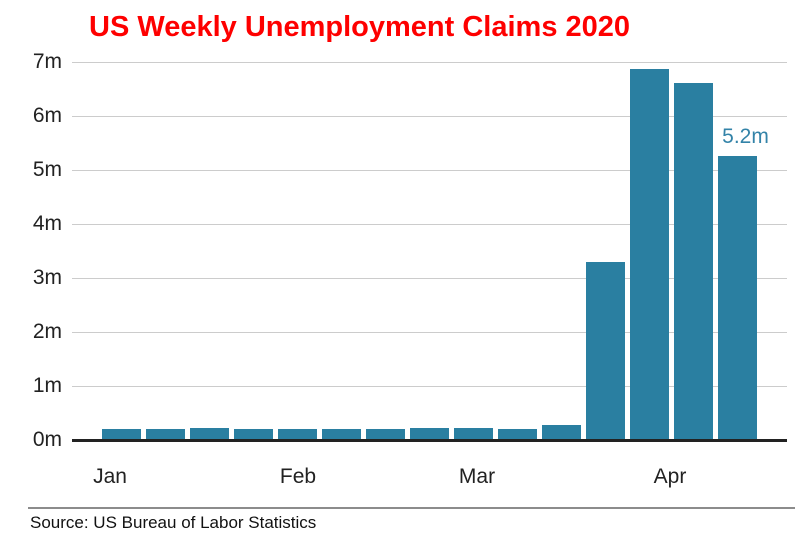  What do you see at coordinates (47, 169) in the screenshot?
I see `y-tick-label-5m: 5m` at bounding box center [47, 169].